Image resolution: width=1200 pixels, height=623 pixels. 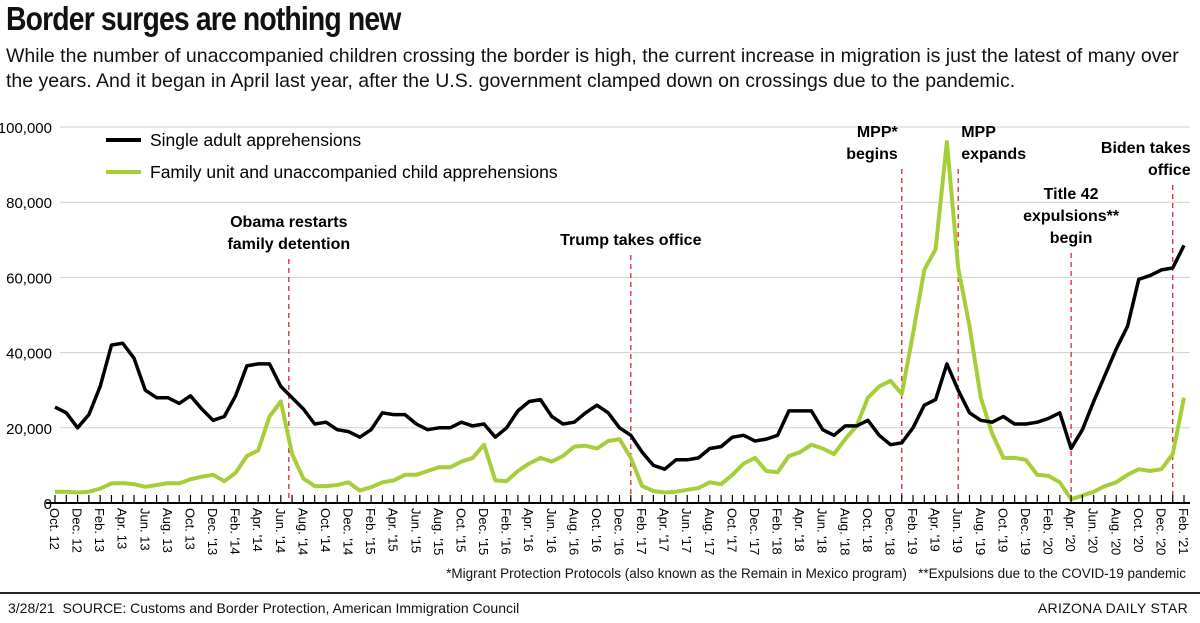 I want to click on x-tick-label: Aug. '20, so click(x=1115, y=531).